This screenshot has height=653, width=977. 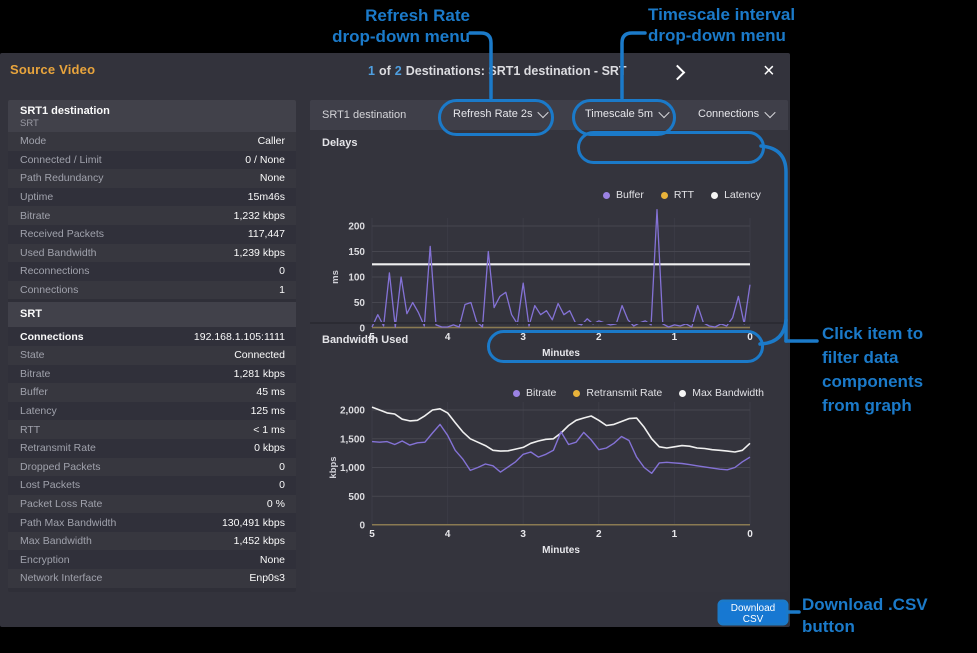 I want to click on svg-text: 500, so click(x=356, y=497).